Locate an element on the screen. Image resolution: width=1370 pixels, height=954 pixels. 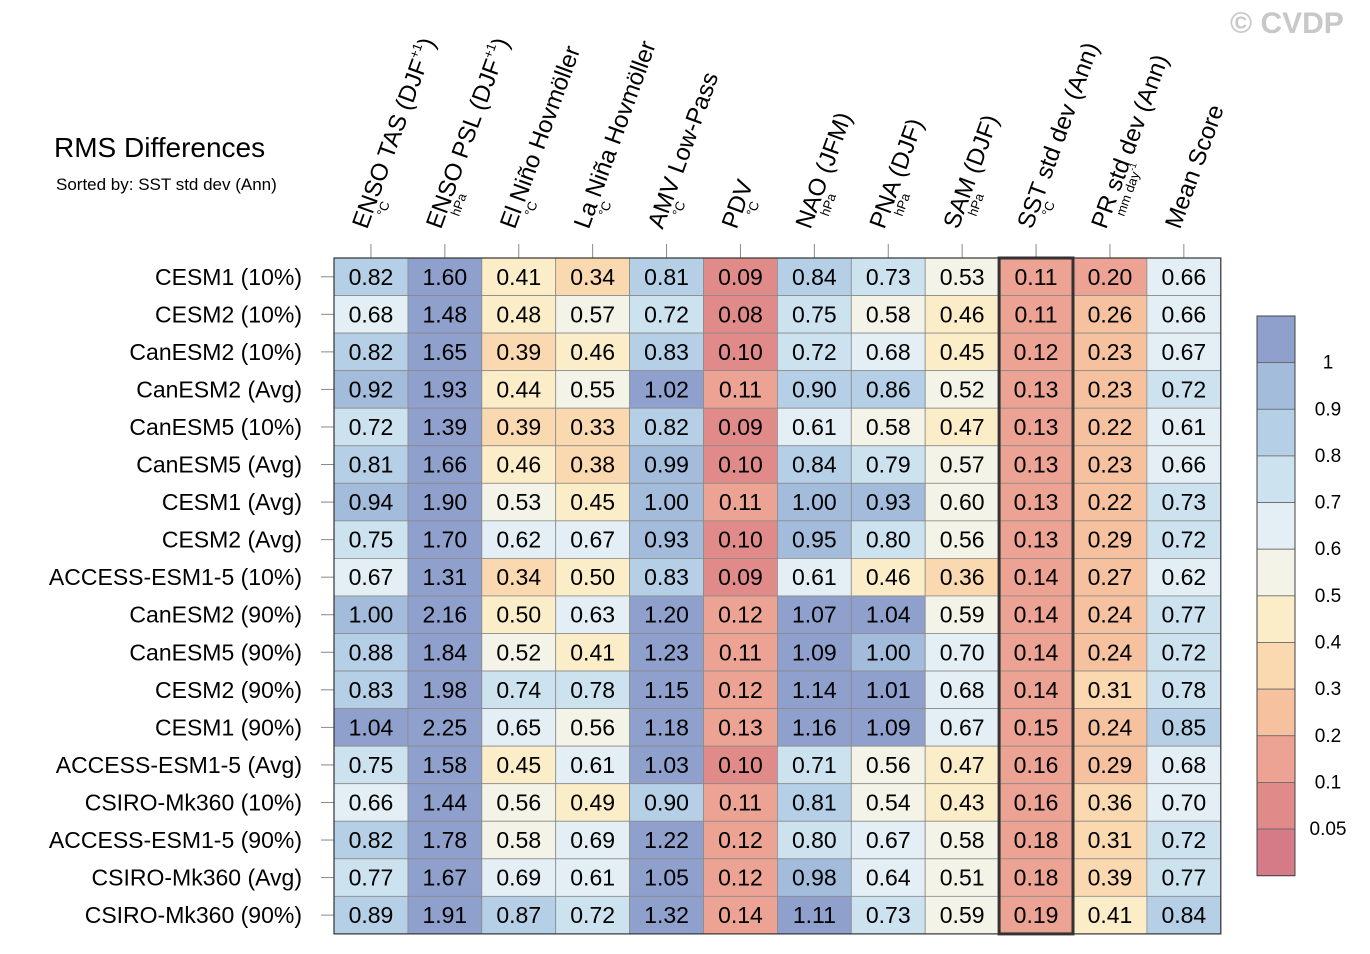
cell-value: 0.46 is located at coordinates (962, 314).